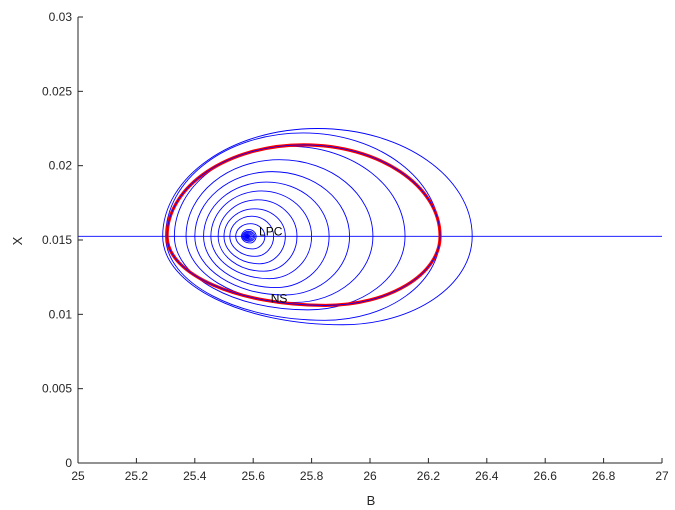  I want to click on highlighted-cycle, so click(303, 225).